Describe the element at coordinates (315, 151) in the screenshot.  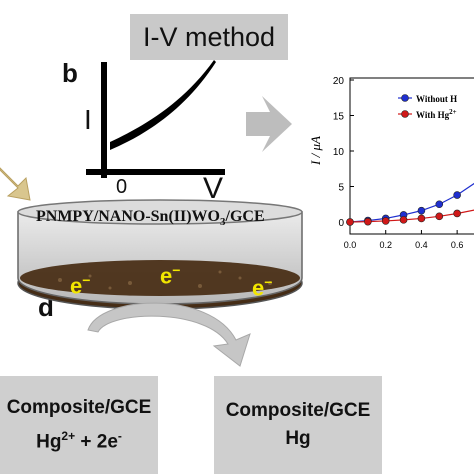
I see `y-axis-label: I / μA` at that location.